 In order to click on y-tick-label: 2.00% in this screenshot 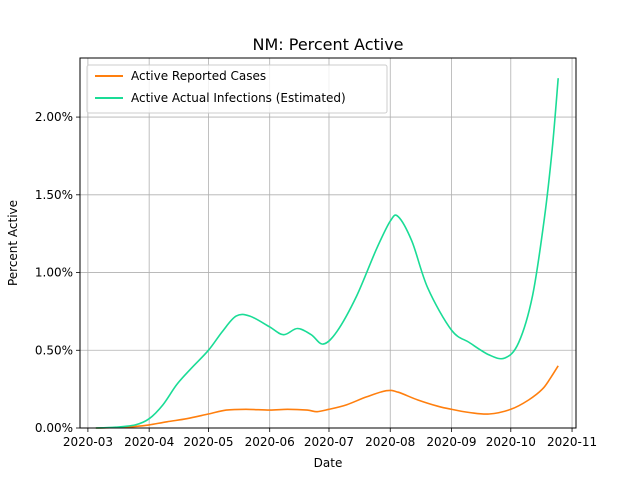, I will do `click(54, 117)`.